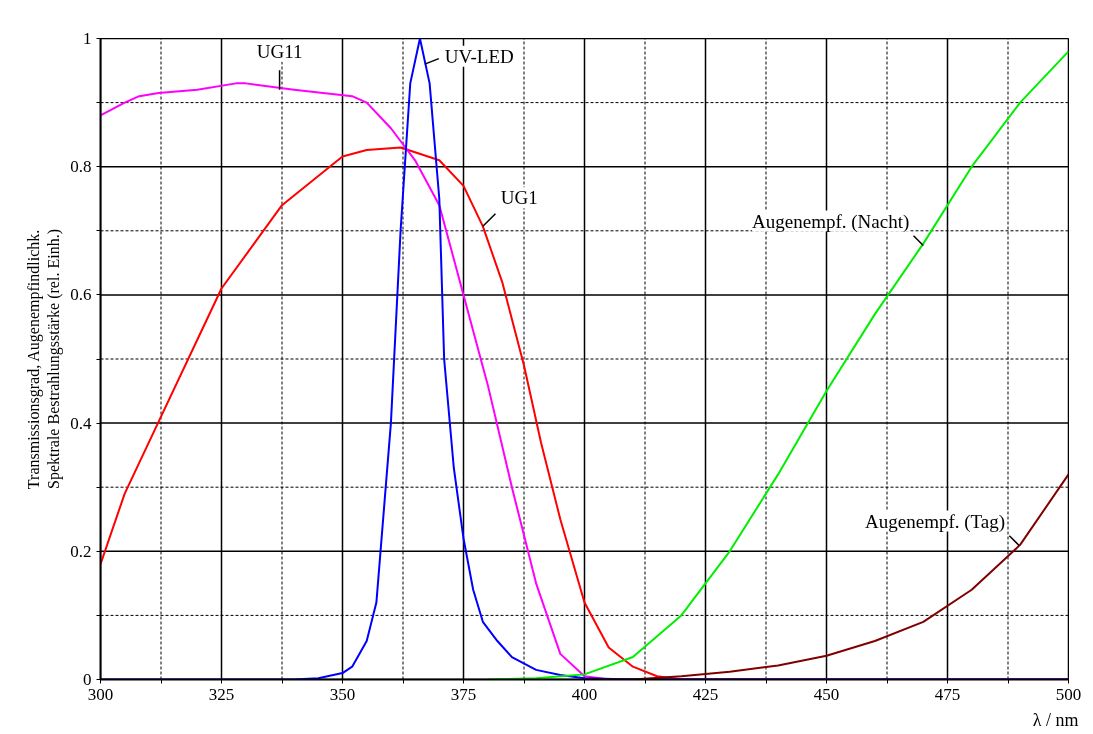  Describe the element at coordinates (947, 694) in the screenshot. I see `x-tick-label: 475` at that location.